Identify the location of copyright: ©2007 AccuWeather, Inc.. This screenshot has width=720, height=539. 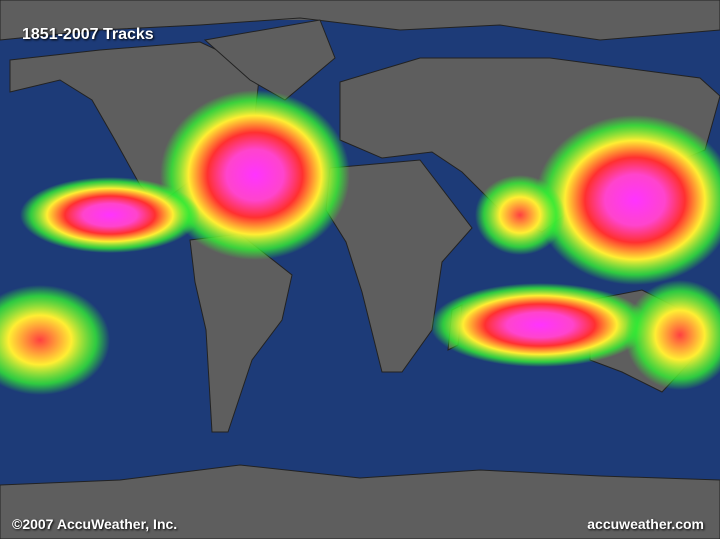
(95, 524).